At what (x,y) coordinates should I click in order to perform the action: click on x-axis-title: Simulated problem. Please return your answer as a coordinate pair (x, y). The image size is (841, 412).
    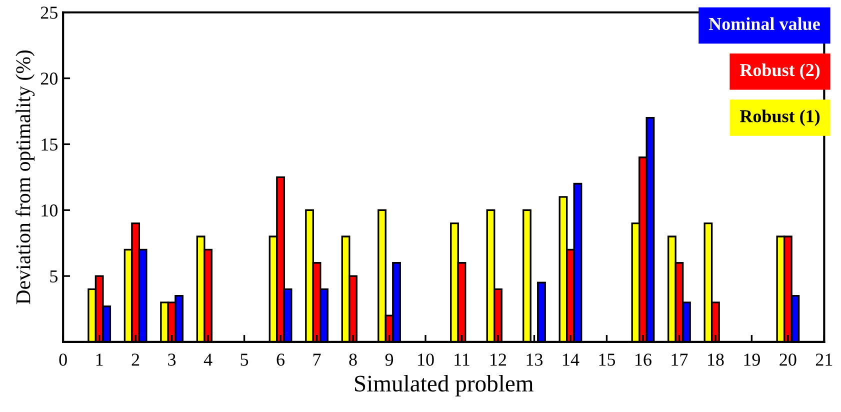
    Looking at the image, I should click on (444, 385).